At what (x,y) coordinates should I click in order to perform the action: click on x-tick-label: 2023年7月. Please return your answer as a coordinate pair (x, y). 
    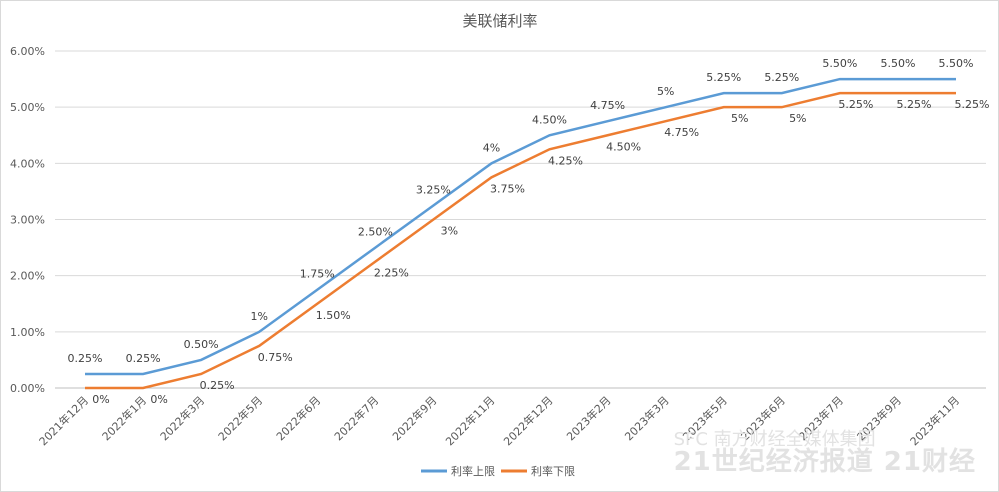
    Looking at the image, I should click on (821, 418).